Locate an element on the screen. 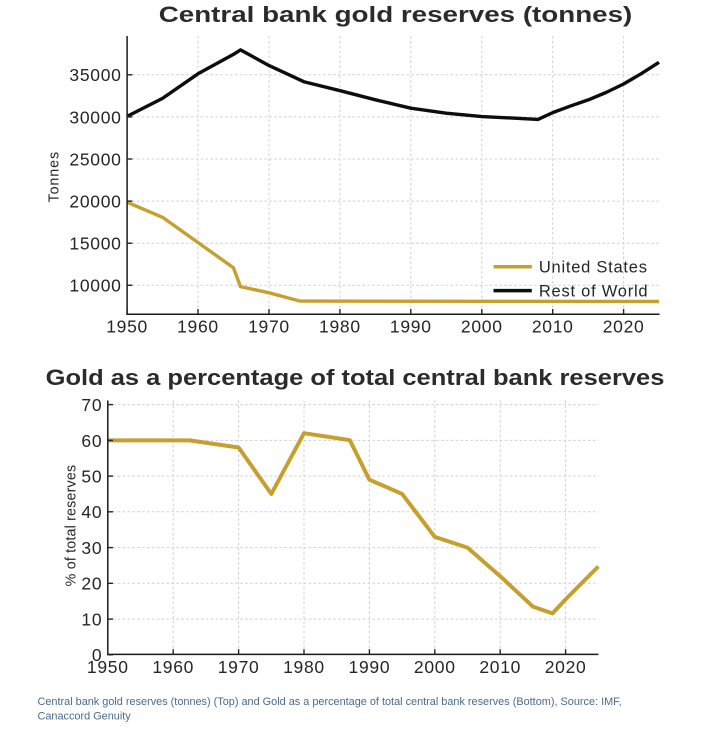 This screenshot has width=714, height=740. svg-text: 25000 is located at coordinates (95, 159).